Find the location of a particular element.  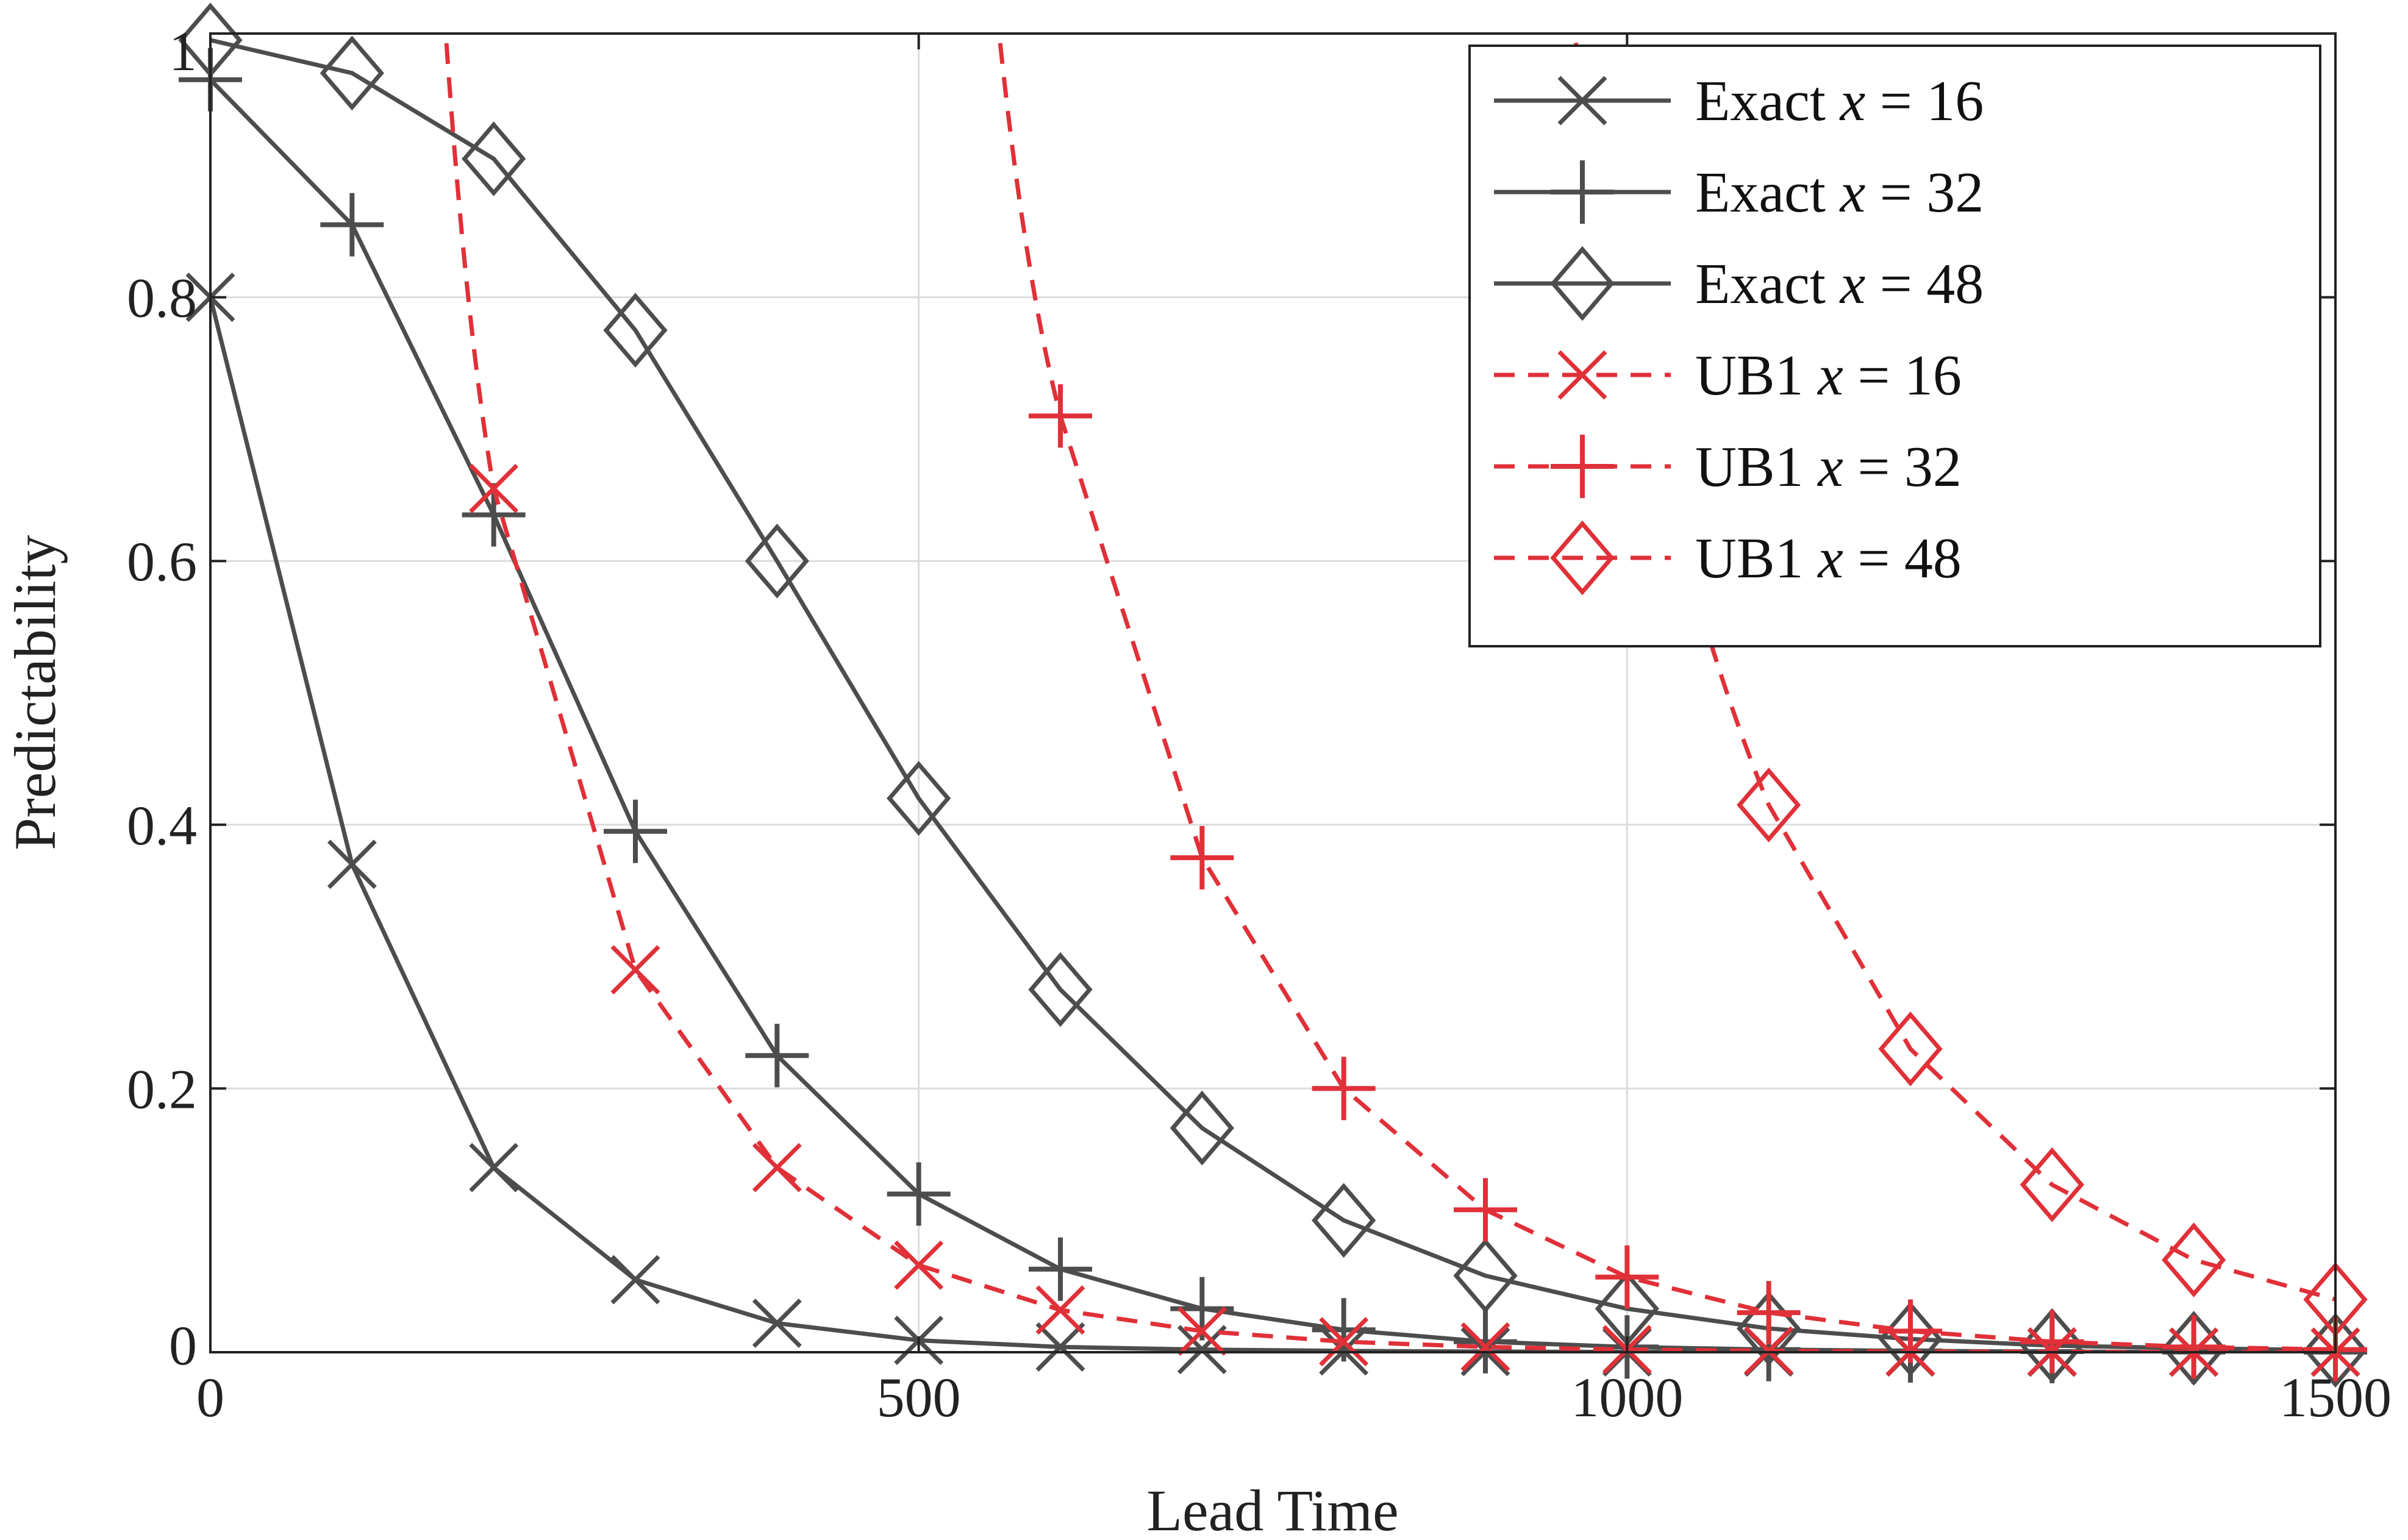

legend-box is located at coordinates (1894, 346).